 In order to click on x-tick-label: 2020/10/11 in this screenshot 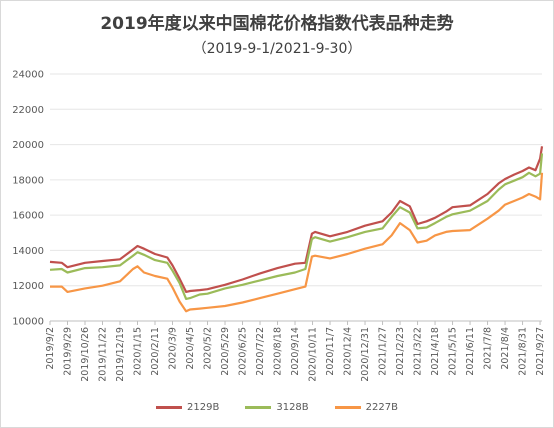, I will do `click(313, 354)`.